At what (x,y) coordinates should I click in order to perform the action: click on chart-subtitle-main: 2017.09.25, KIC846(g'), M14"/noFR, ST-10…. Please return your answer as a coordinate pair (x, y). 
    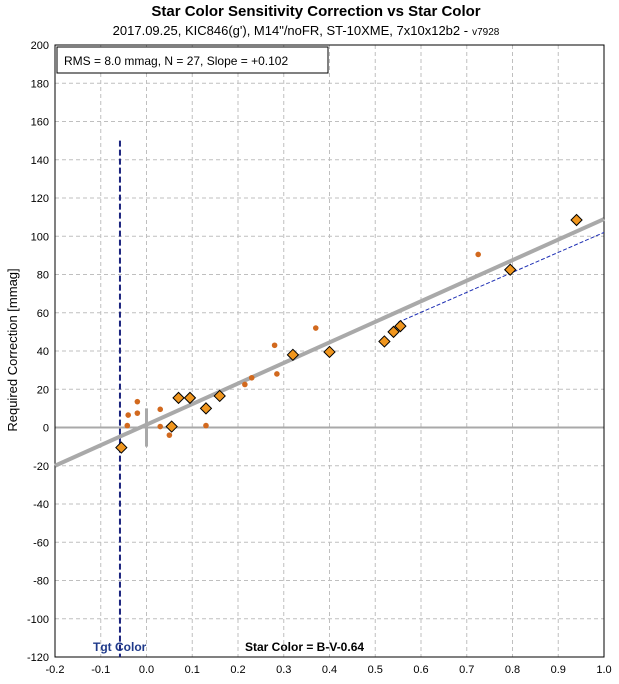
    Looking at the image, I should click on (290, 30).